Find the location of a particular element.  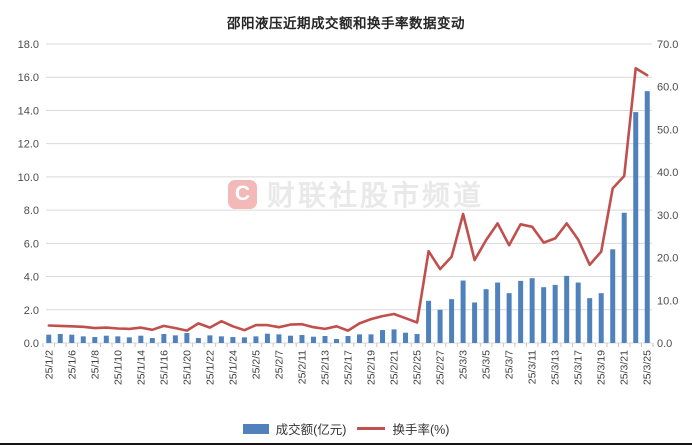

x-axis-date-label: 25/3/7 is located at coordinates (510, 364).